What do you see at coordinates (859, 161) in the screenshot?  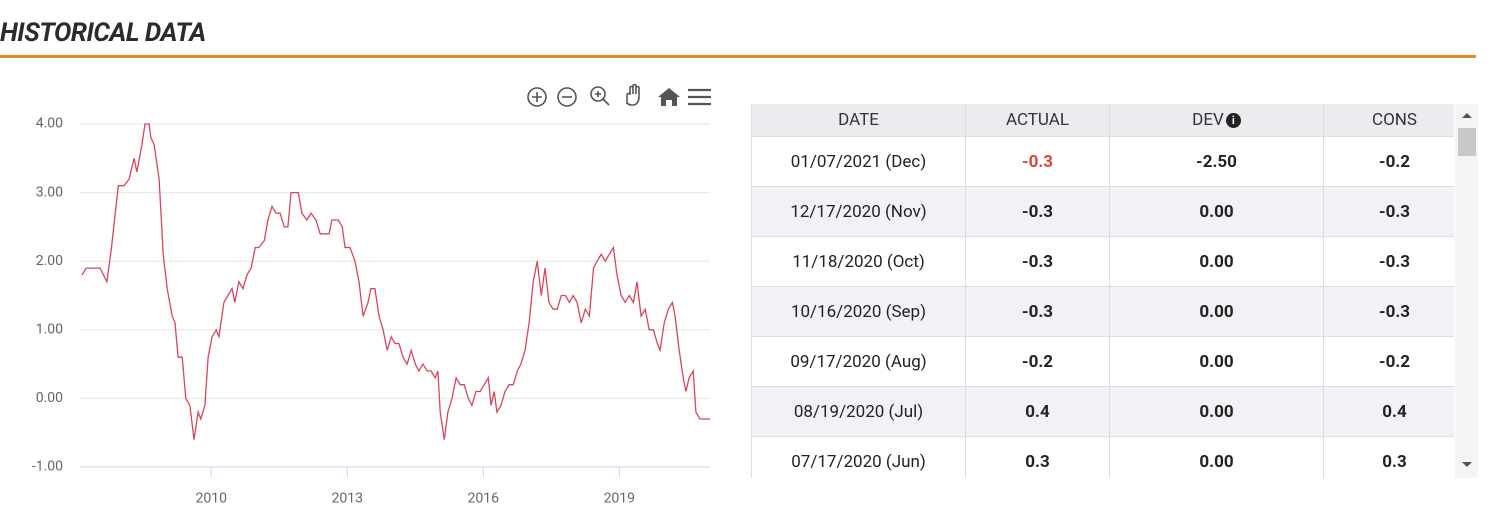 I see `table-cell: 01/07/2021 (Dec)` at bounding box center [859, 161].